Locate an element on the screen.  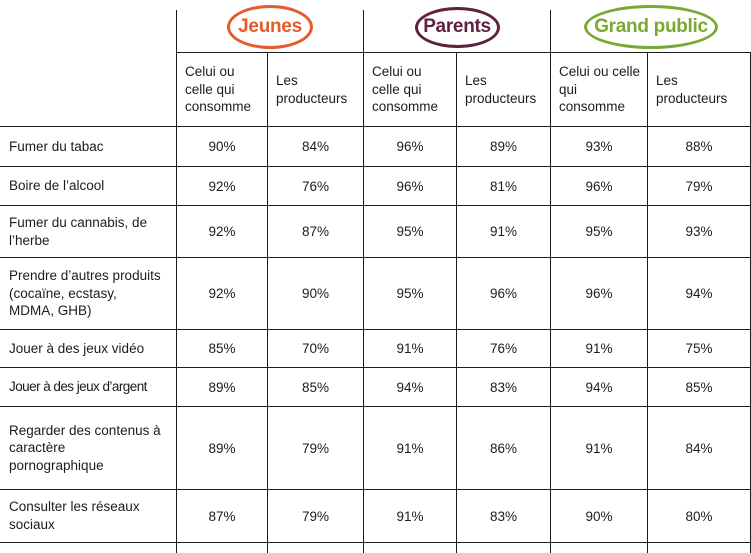
badge-row-spacer is located at coordinates (88, 26).